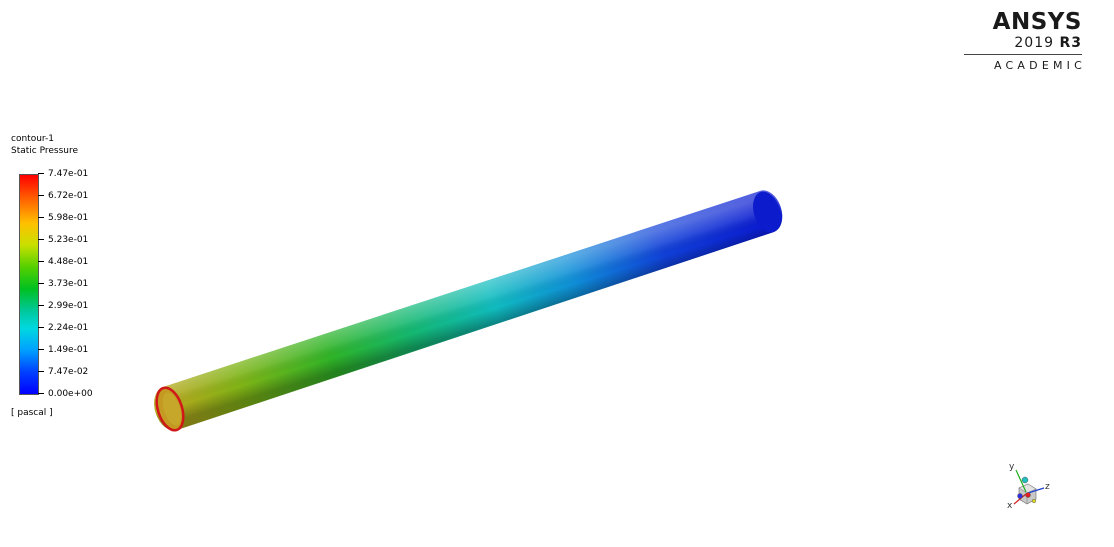  I want to click on legend-tick-label: 2.99e-01, so click(63, 306).